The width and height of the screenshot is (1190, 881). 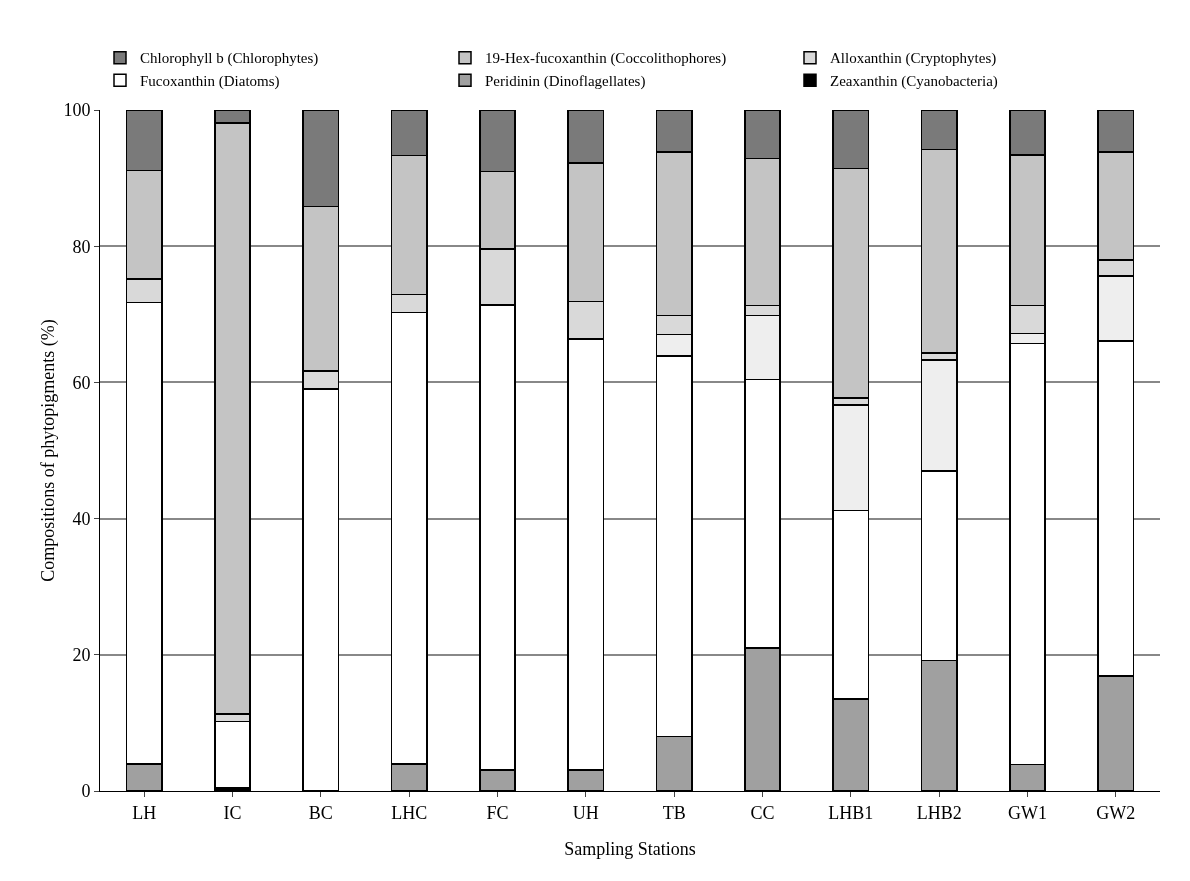 What do you see at coordinates (606, 59) in the screenshot?
I see `legend-label: 19-Hex-fucoxanthin (Coccolithophores)` at bounding box center [606, 59].